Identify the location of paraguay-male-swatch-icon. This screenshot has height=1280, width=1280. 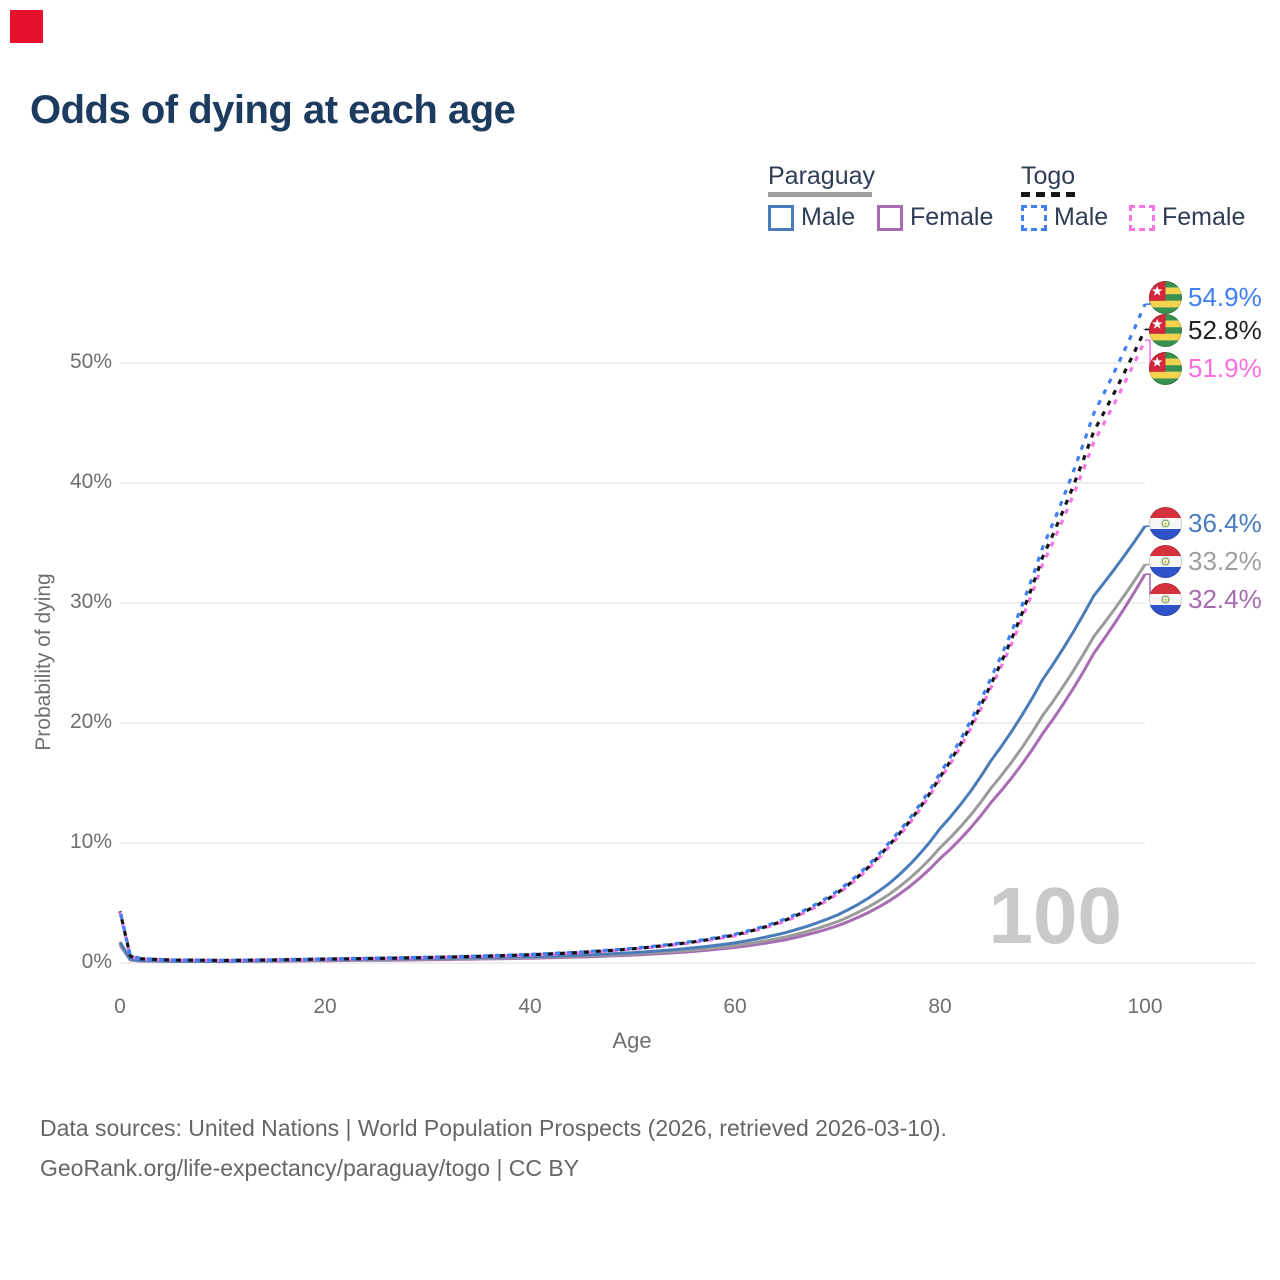
(781, 217).